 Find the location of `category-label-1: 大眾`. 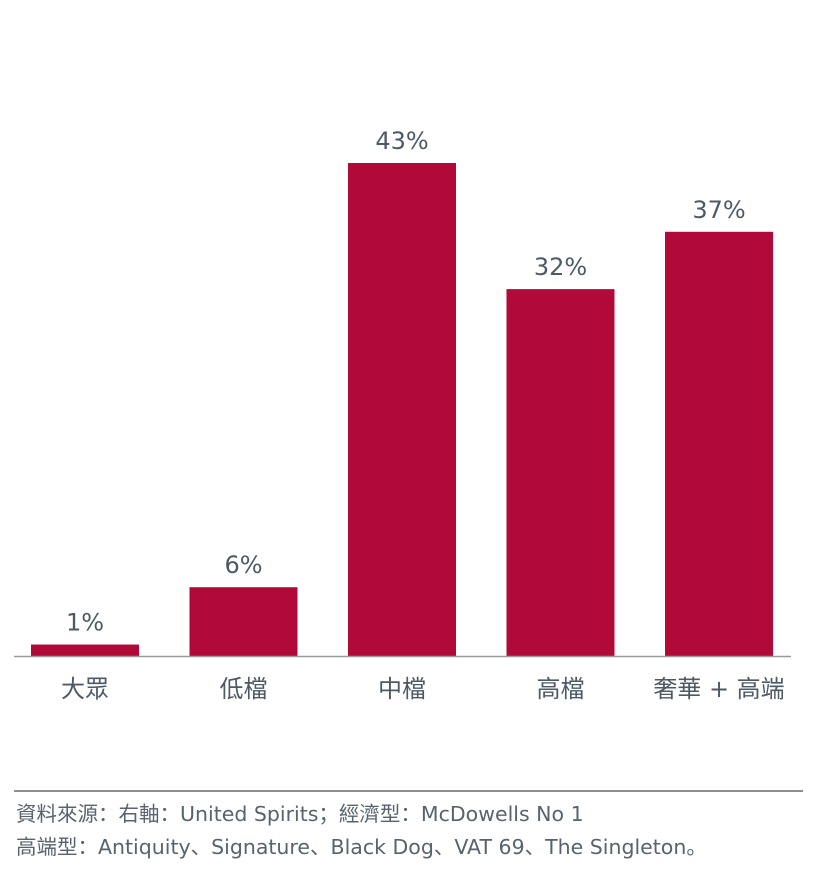

category-label-1: 大眾 is located at coordinates (85, 689).